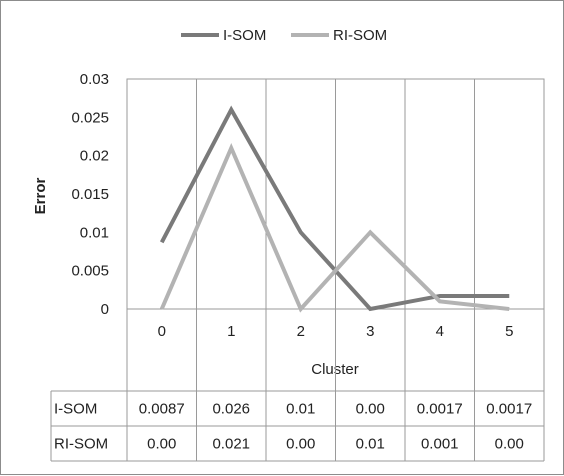  Describe the element at coordinates (440, 331) in the screenshot. I see `x-tick-label: 4` at that location.